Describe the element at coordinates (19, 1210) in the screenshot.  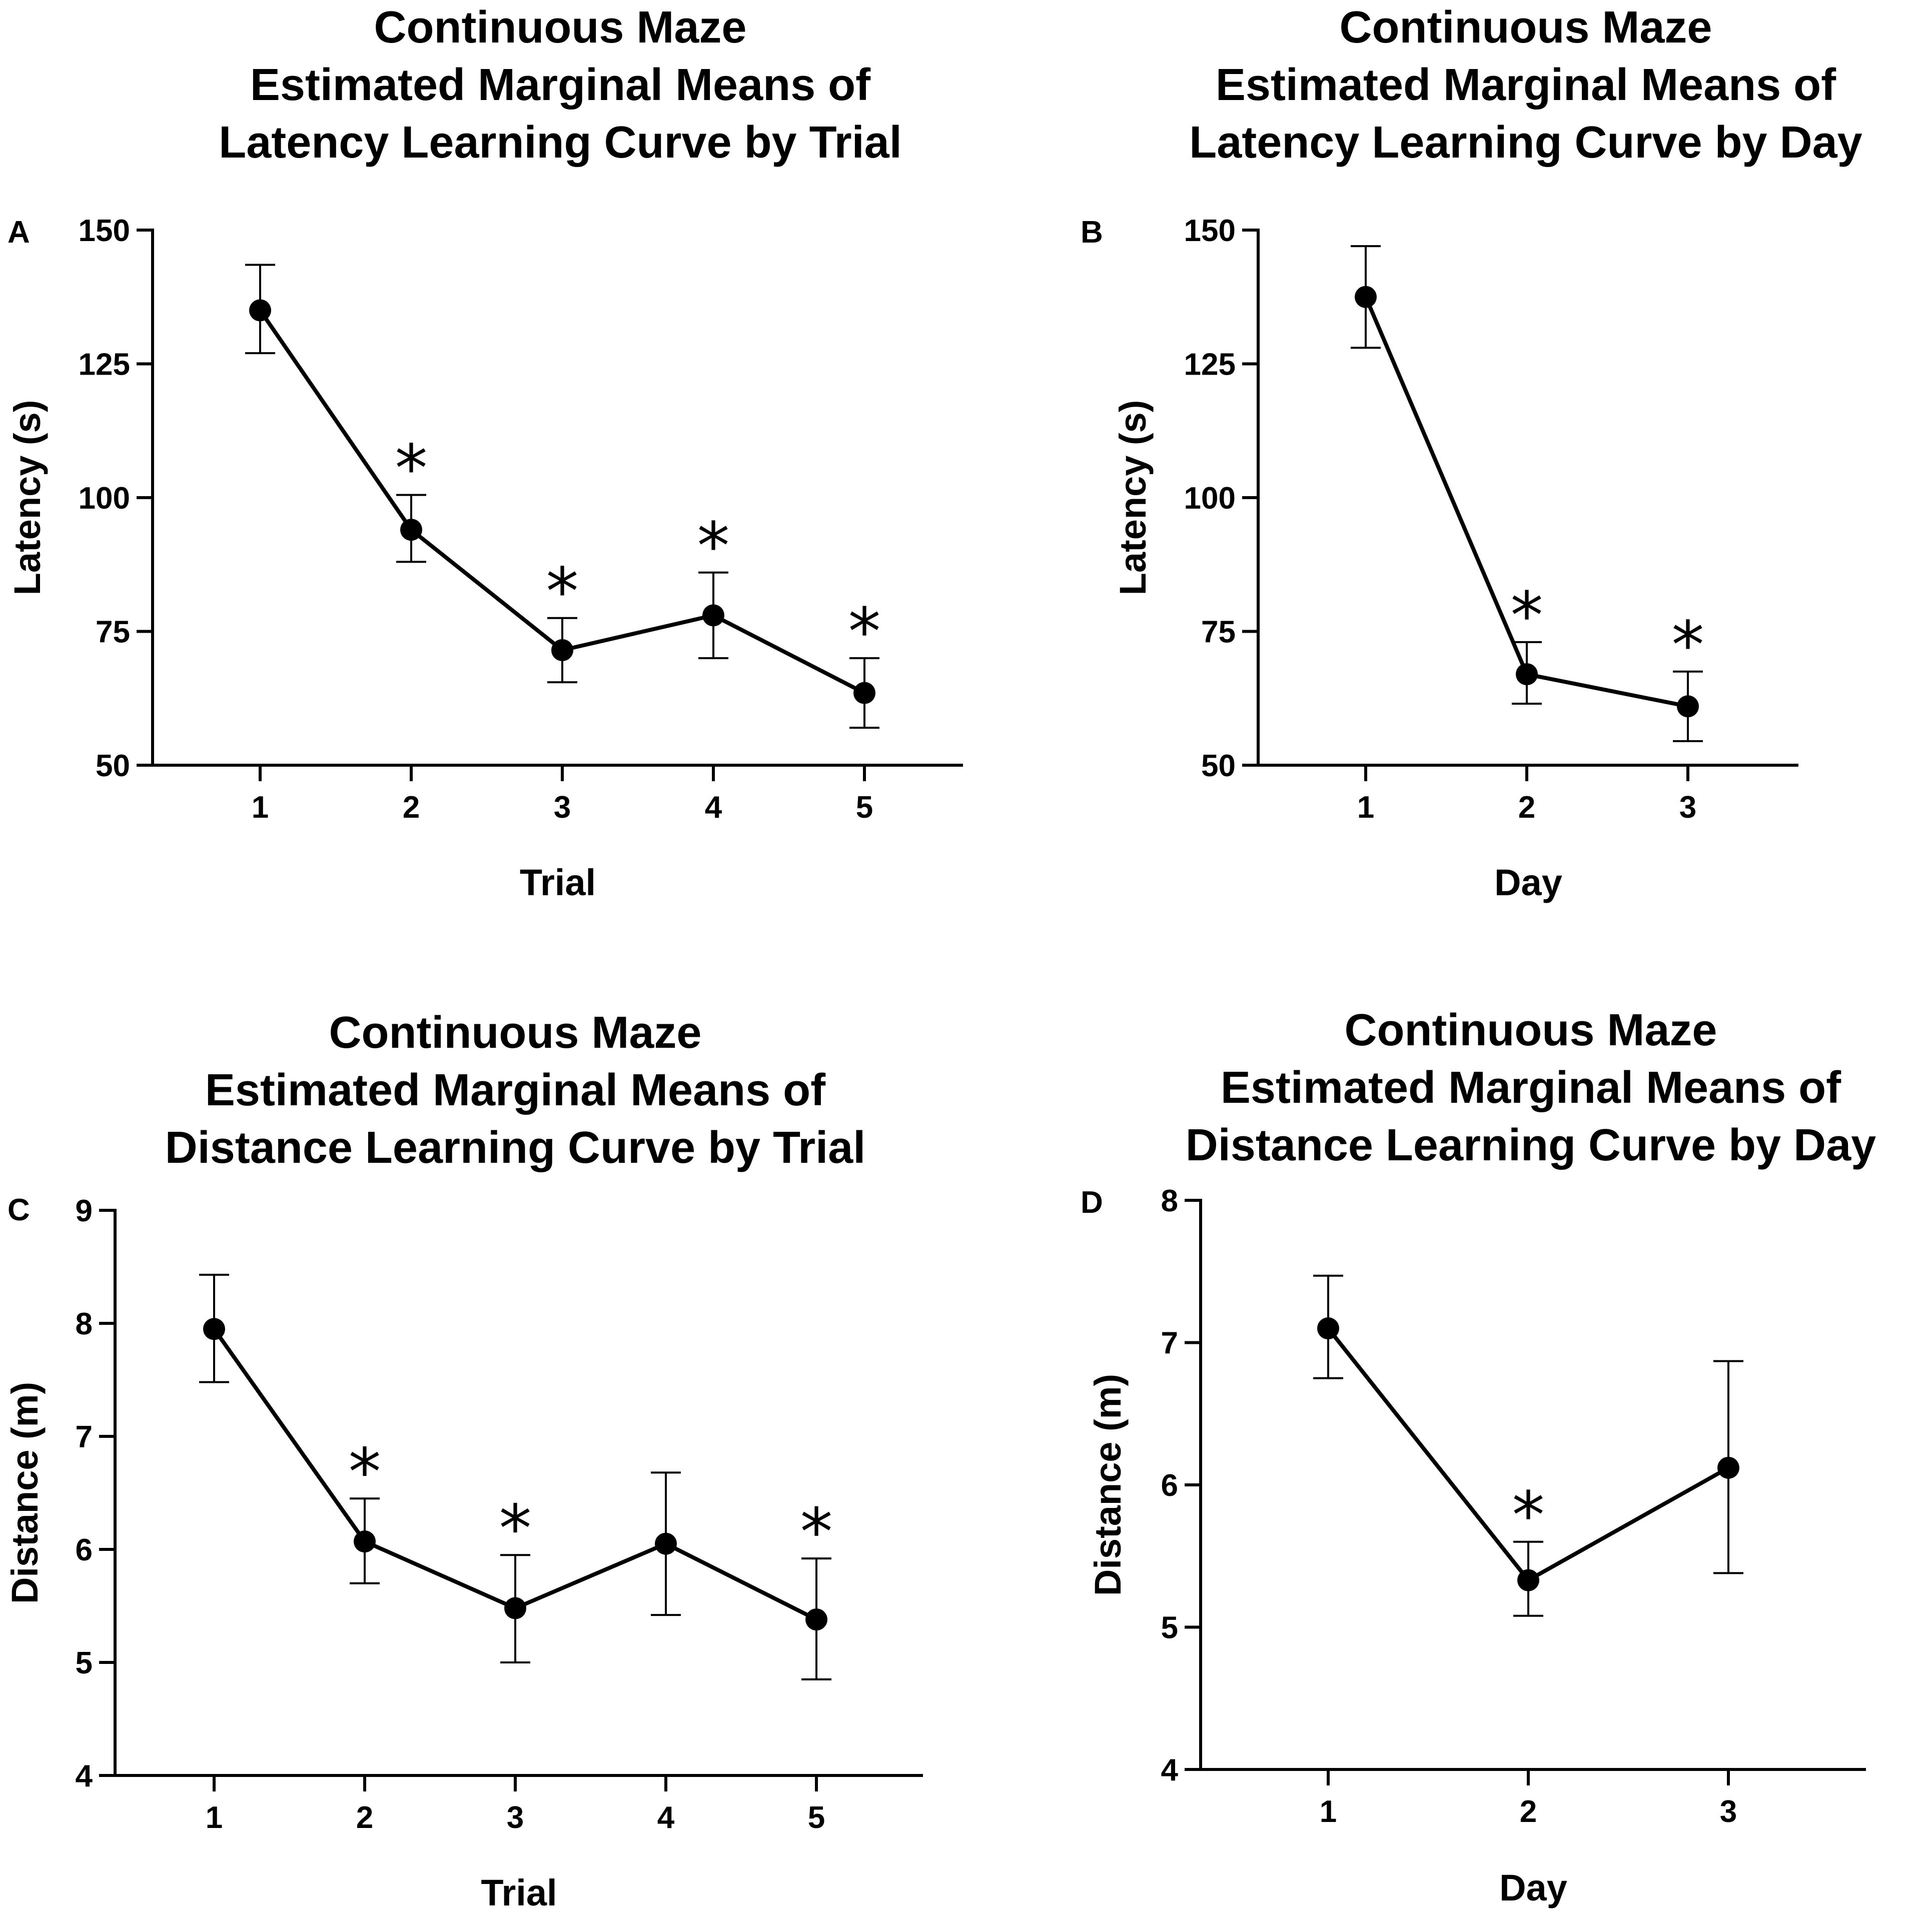
I see `panel-letter: C` at that location.